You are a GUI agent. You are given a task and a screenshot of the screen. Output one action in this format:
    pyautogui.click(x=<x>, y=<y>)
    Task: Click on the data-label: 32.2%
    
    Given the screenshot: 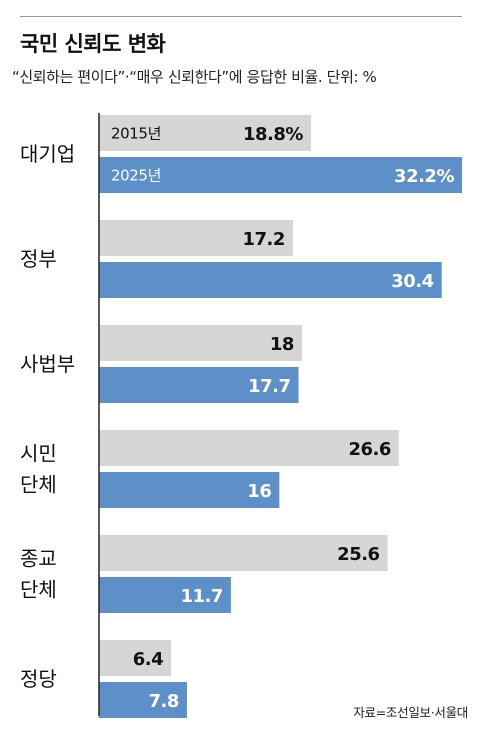 What is the action you would take?
    pyautogui.click(x=424, y=176)
    